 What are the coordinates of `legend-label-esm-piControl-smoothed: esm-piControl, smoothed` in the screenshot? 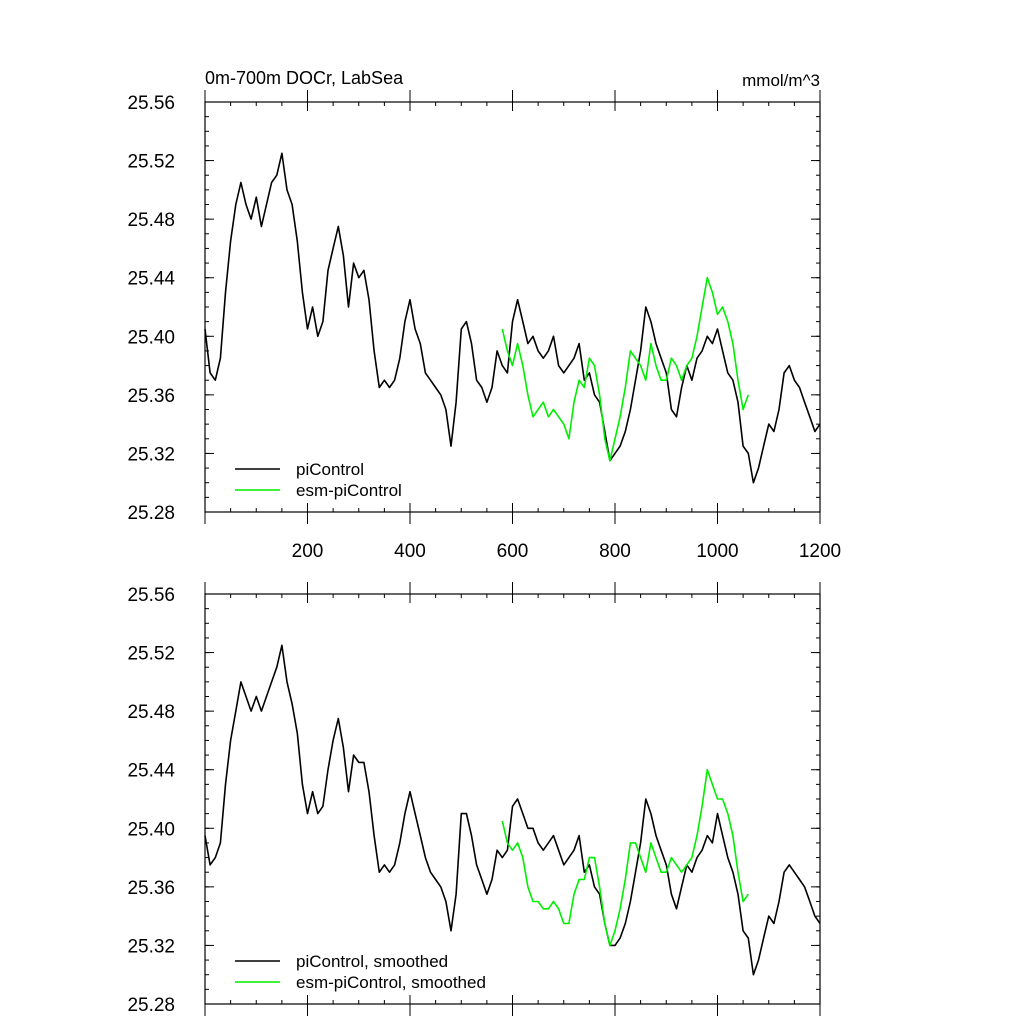 It's located at (391, 982).